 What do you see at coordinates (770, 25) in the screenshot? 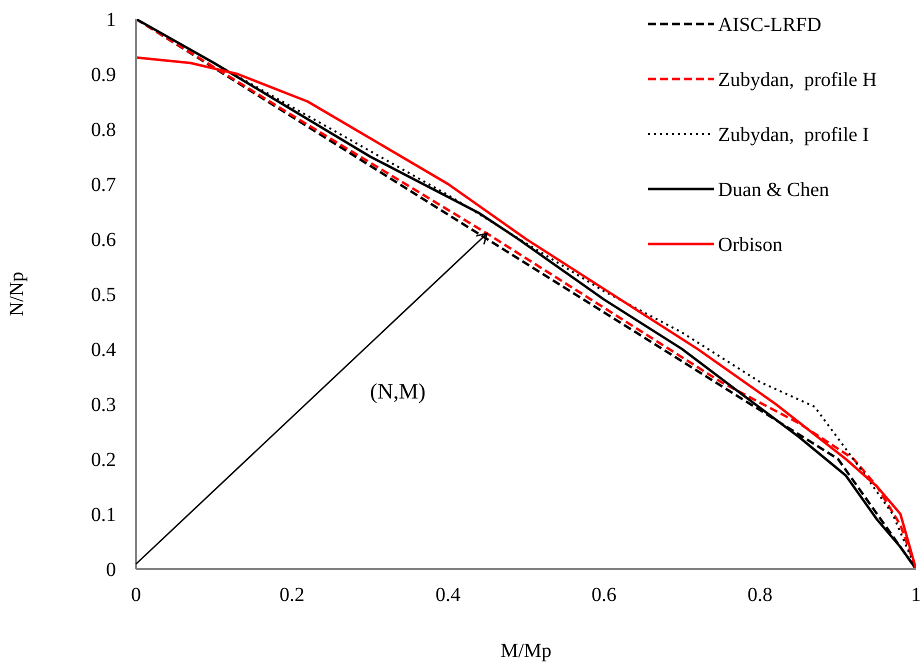
I see `legend-label: AISC-LRFD` at bounding box center [770, 25].